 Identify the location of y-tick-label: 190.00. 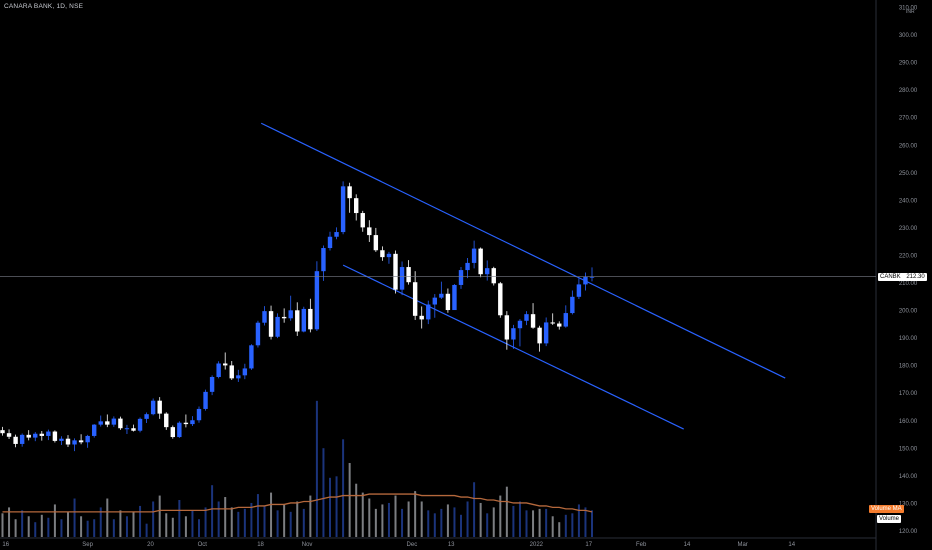
(908, 339).